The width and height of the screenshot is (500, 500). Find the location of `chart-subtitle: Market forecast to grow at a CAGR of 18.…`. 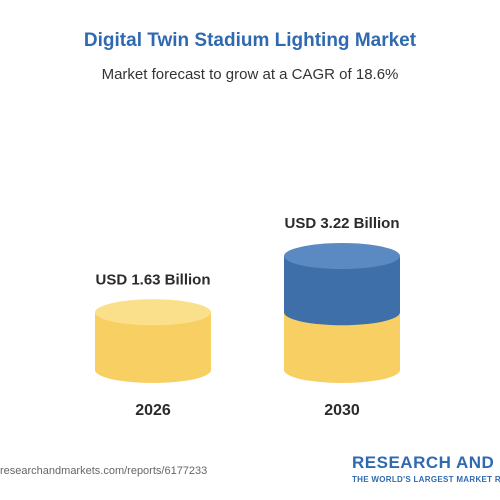

chart-subtitle: Market forecast to grow at a CAGR of 18.… is located at coordinates (250, 74).